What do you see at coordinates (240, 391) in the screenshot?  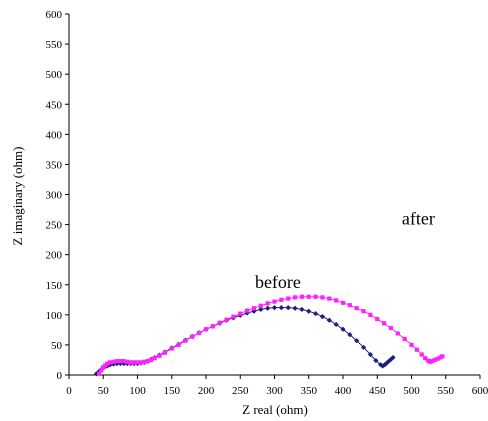 I see `x-tick-label: 250` at bounding box center [240, 391].